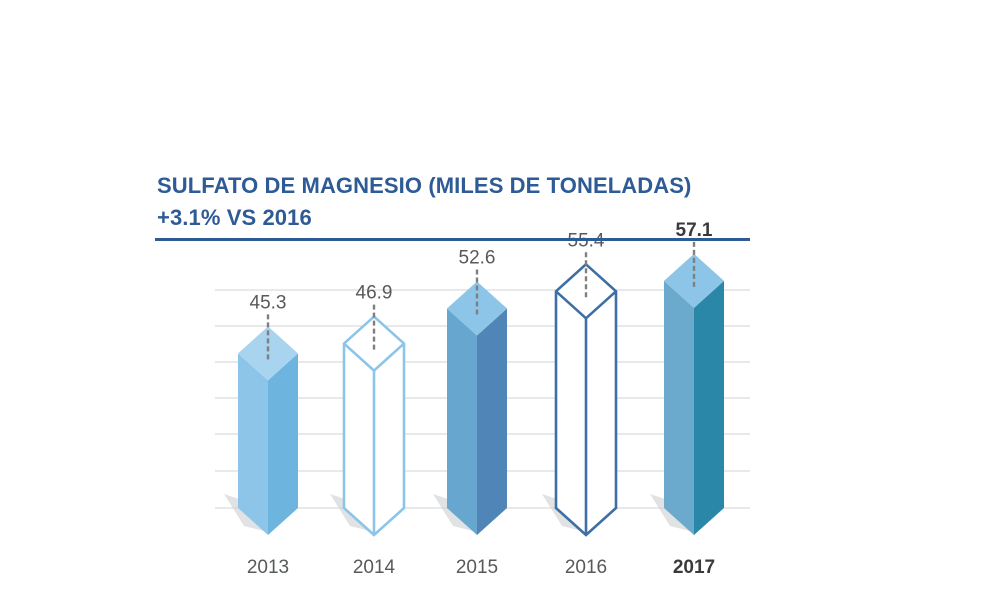 The width and height of the screenshot is (990, 600). Describe the element at coordinates (586, 399) in the screenshot. I see `bar-2016` at that location.